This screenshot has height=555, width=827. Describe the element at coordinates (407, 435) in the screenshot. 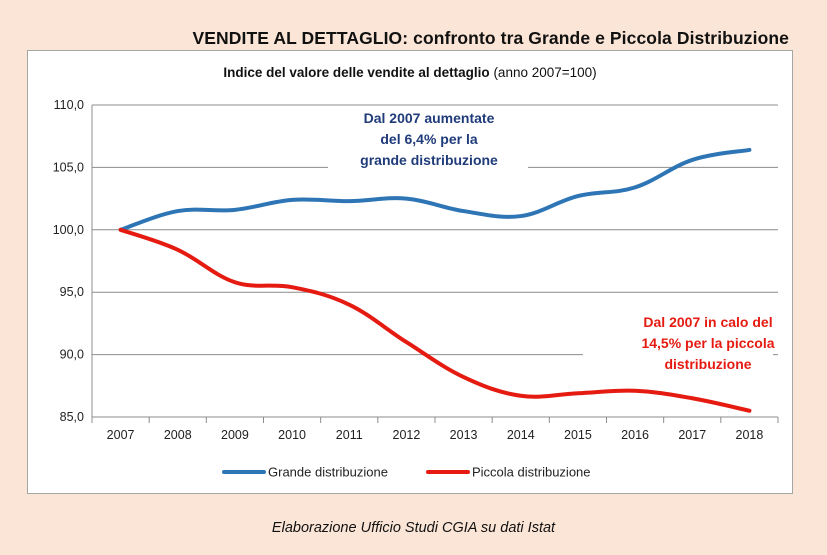

I see `x-tick-label: 2012` at that location.